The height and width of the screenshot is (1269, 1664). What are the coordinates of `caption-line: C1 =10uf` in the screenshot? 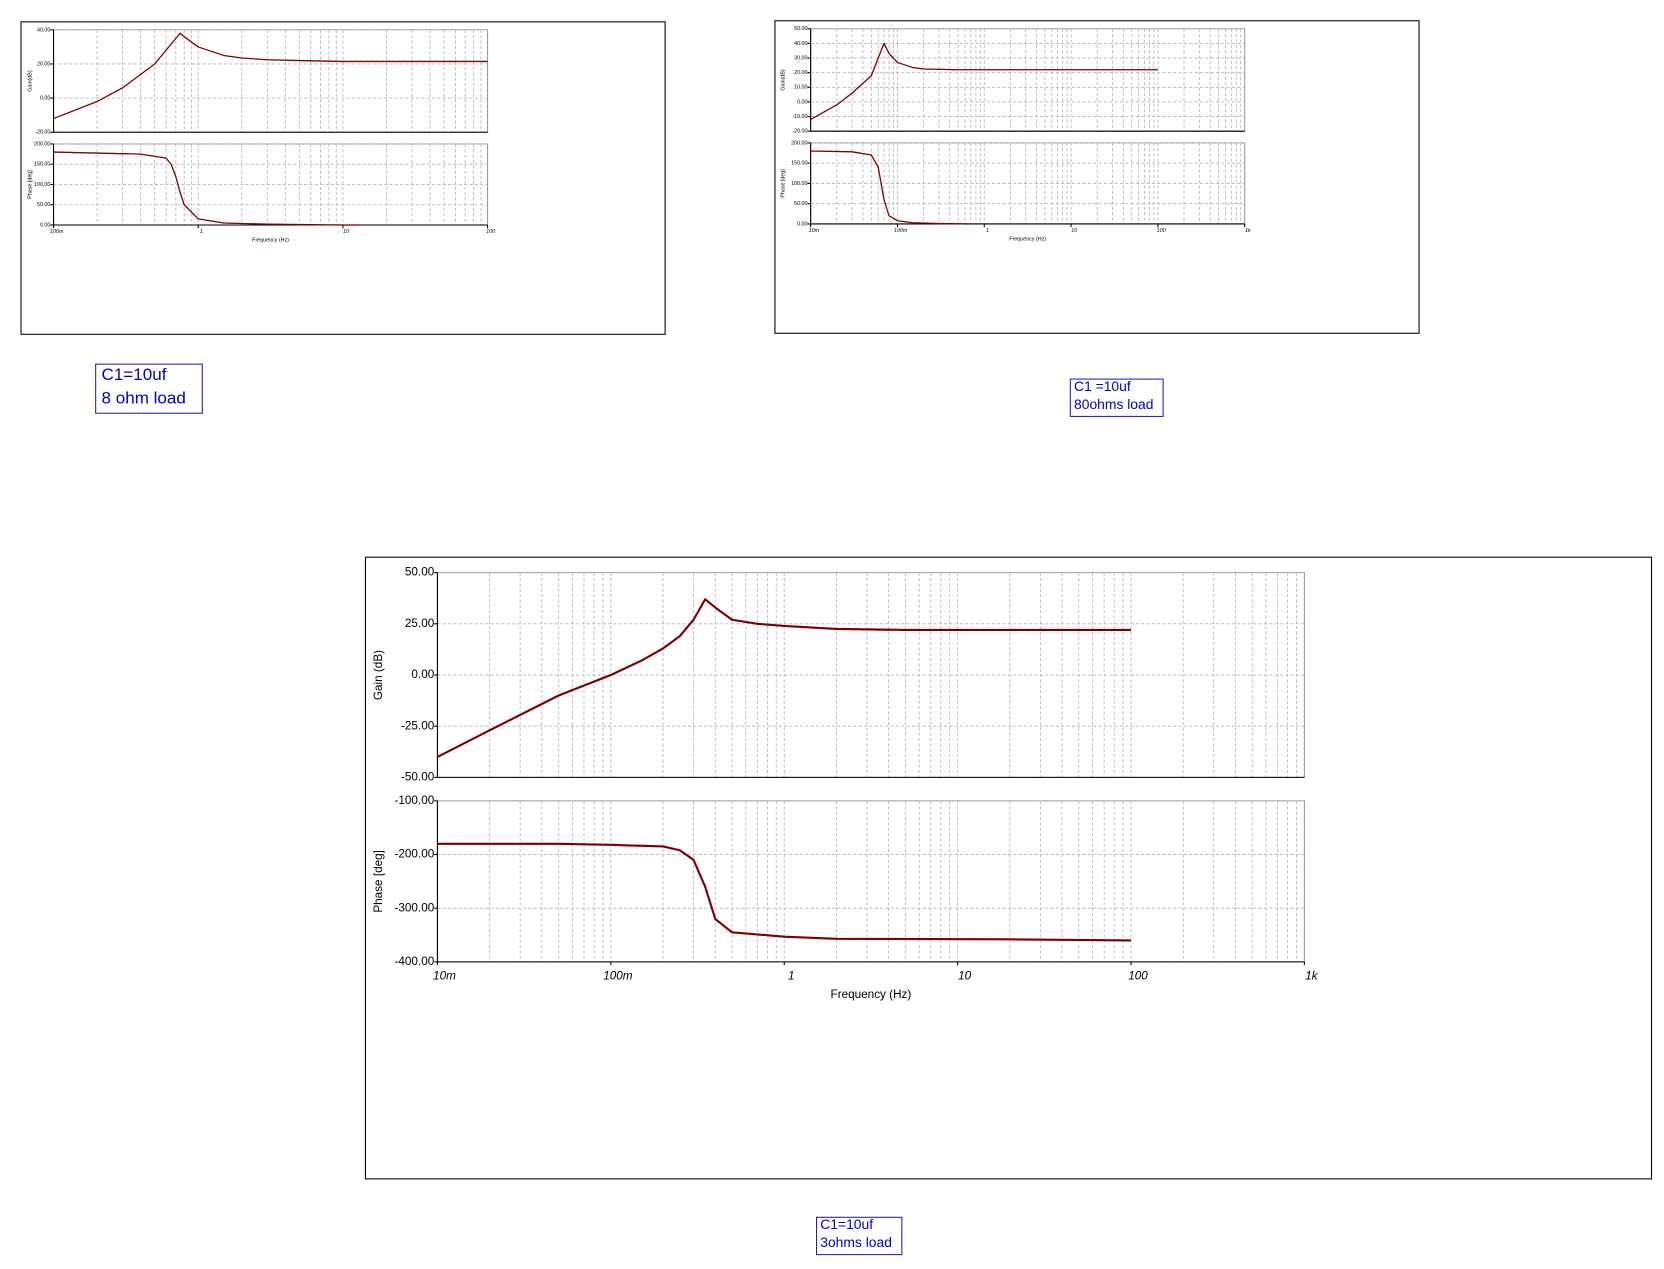 It's located at (1102, 386).